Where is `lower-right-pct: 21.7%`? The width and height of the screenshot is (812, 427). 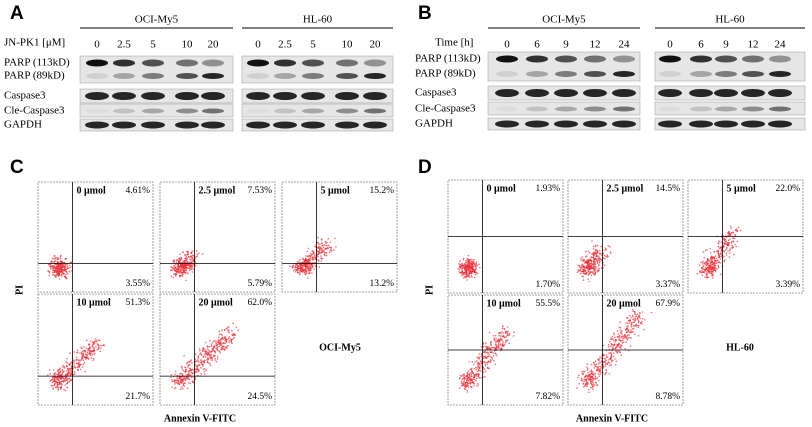 lower-right-pct: 21.7% is located at coordinates (137, 397).